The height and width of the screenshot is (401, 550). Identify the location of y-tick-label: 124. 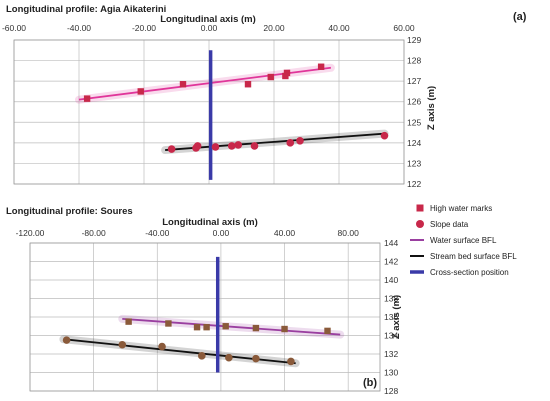
(414, 143).